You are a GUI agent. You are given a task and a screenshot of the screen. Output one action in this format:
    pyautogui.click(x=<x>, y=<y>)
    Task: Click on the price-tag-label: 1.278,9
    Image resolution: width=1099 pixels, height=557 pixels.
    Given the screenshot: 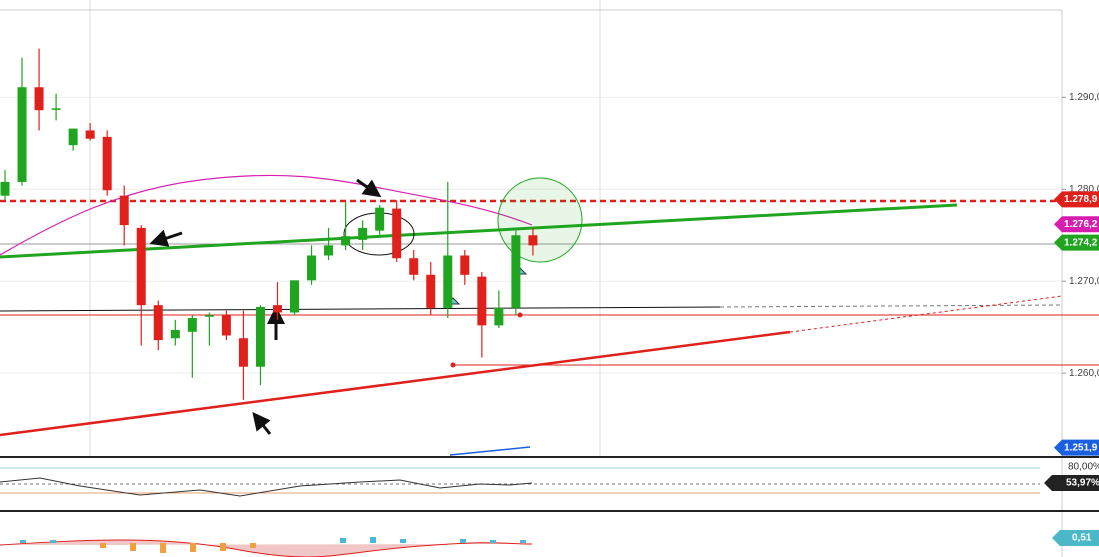 What is the action you would take?
    pyautogui.click(x=1081, y=199)
    